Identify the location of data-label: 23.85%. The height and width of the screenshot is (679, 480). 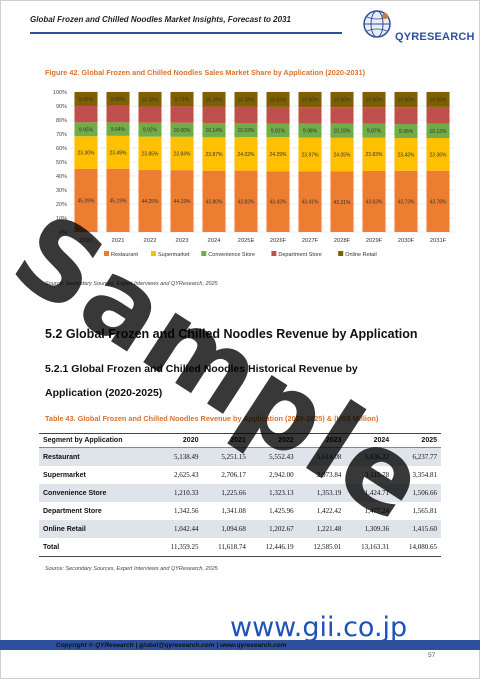
(151, 154).